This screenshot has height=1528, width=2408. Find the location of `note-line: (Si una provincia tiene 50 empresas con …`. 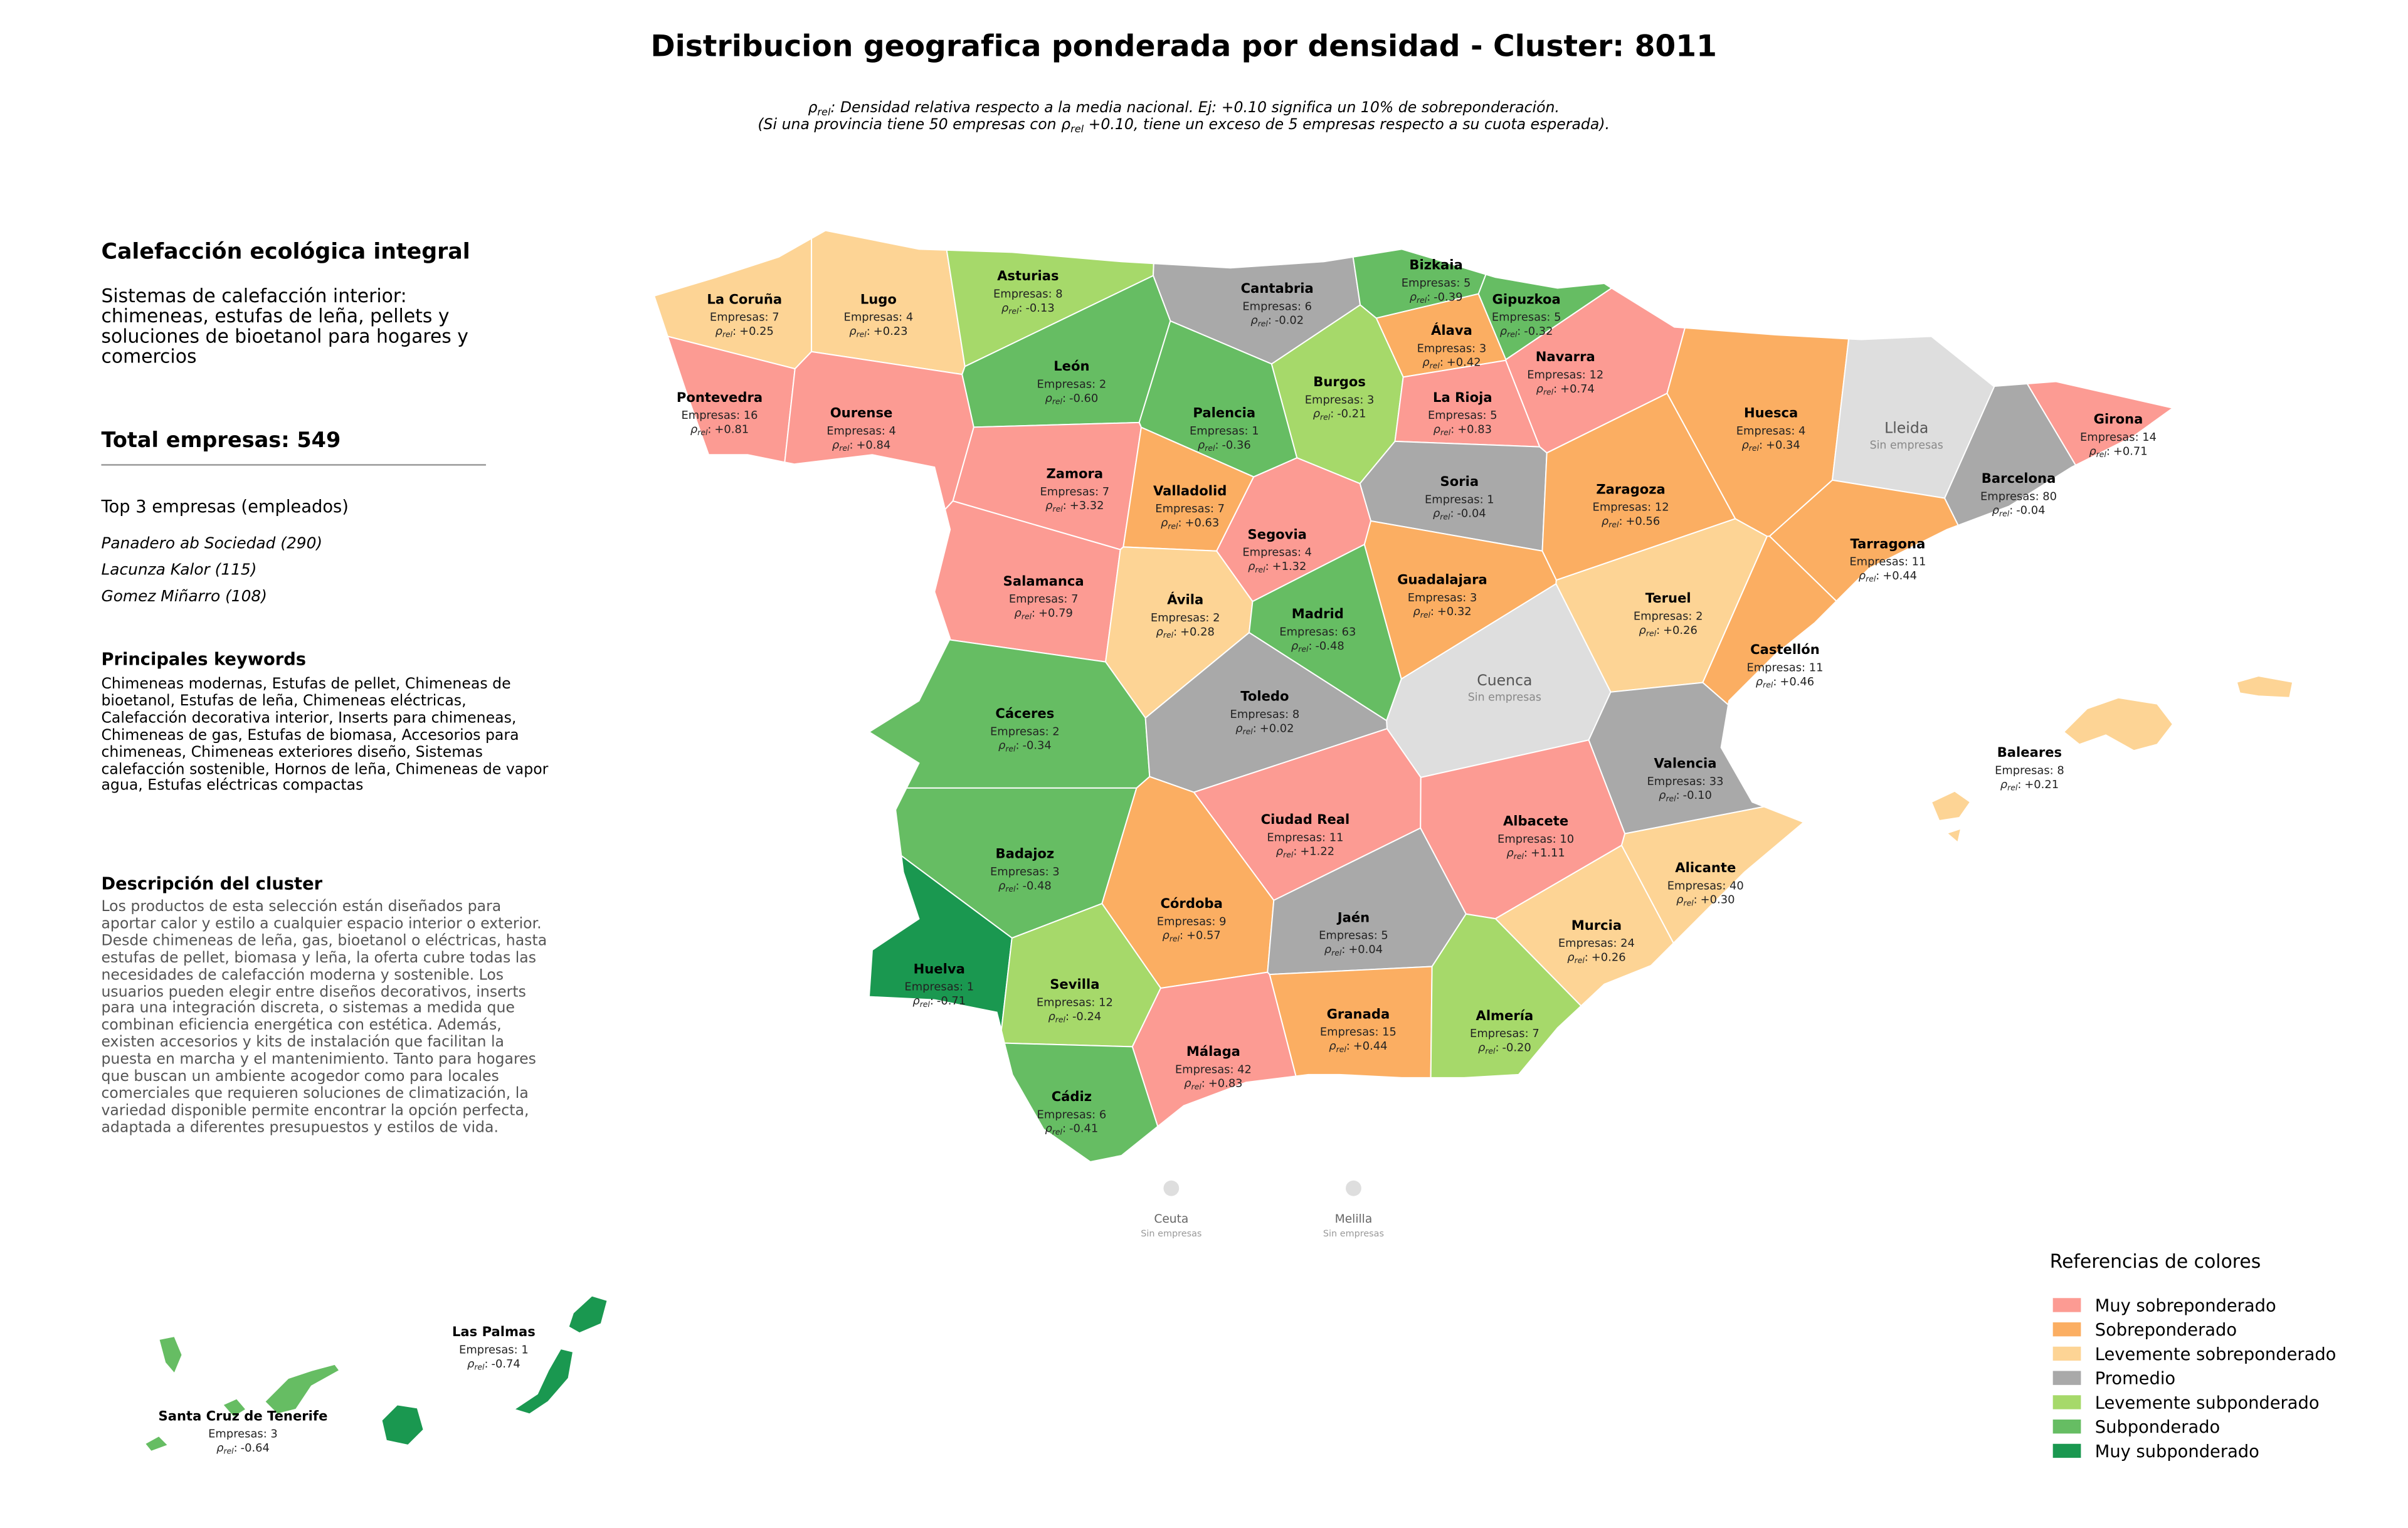

note-line: (Si una provincia tiene 50 empresas con … is located at coordinates (1184, 125).